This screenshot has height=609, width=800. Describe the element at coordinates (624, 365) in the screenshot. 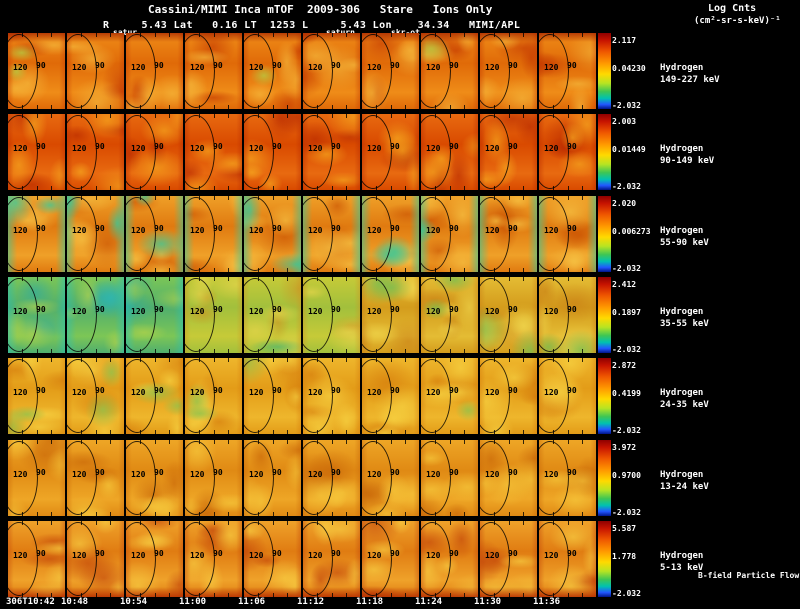

I see `scale-max-label: 2.872` at that location.